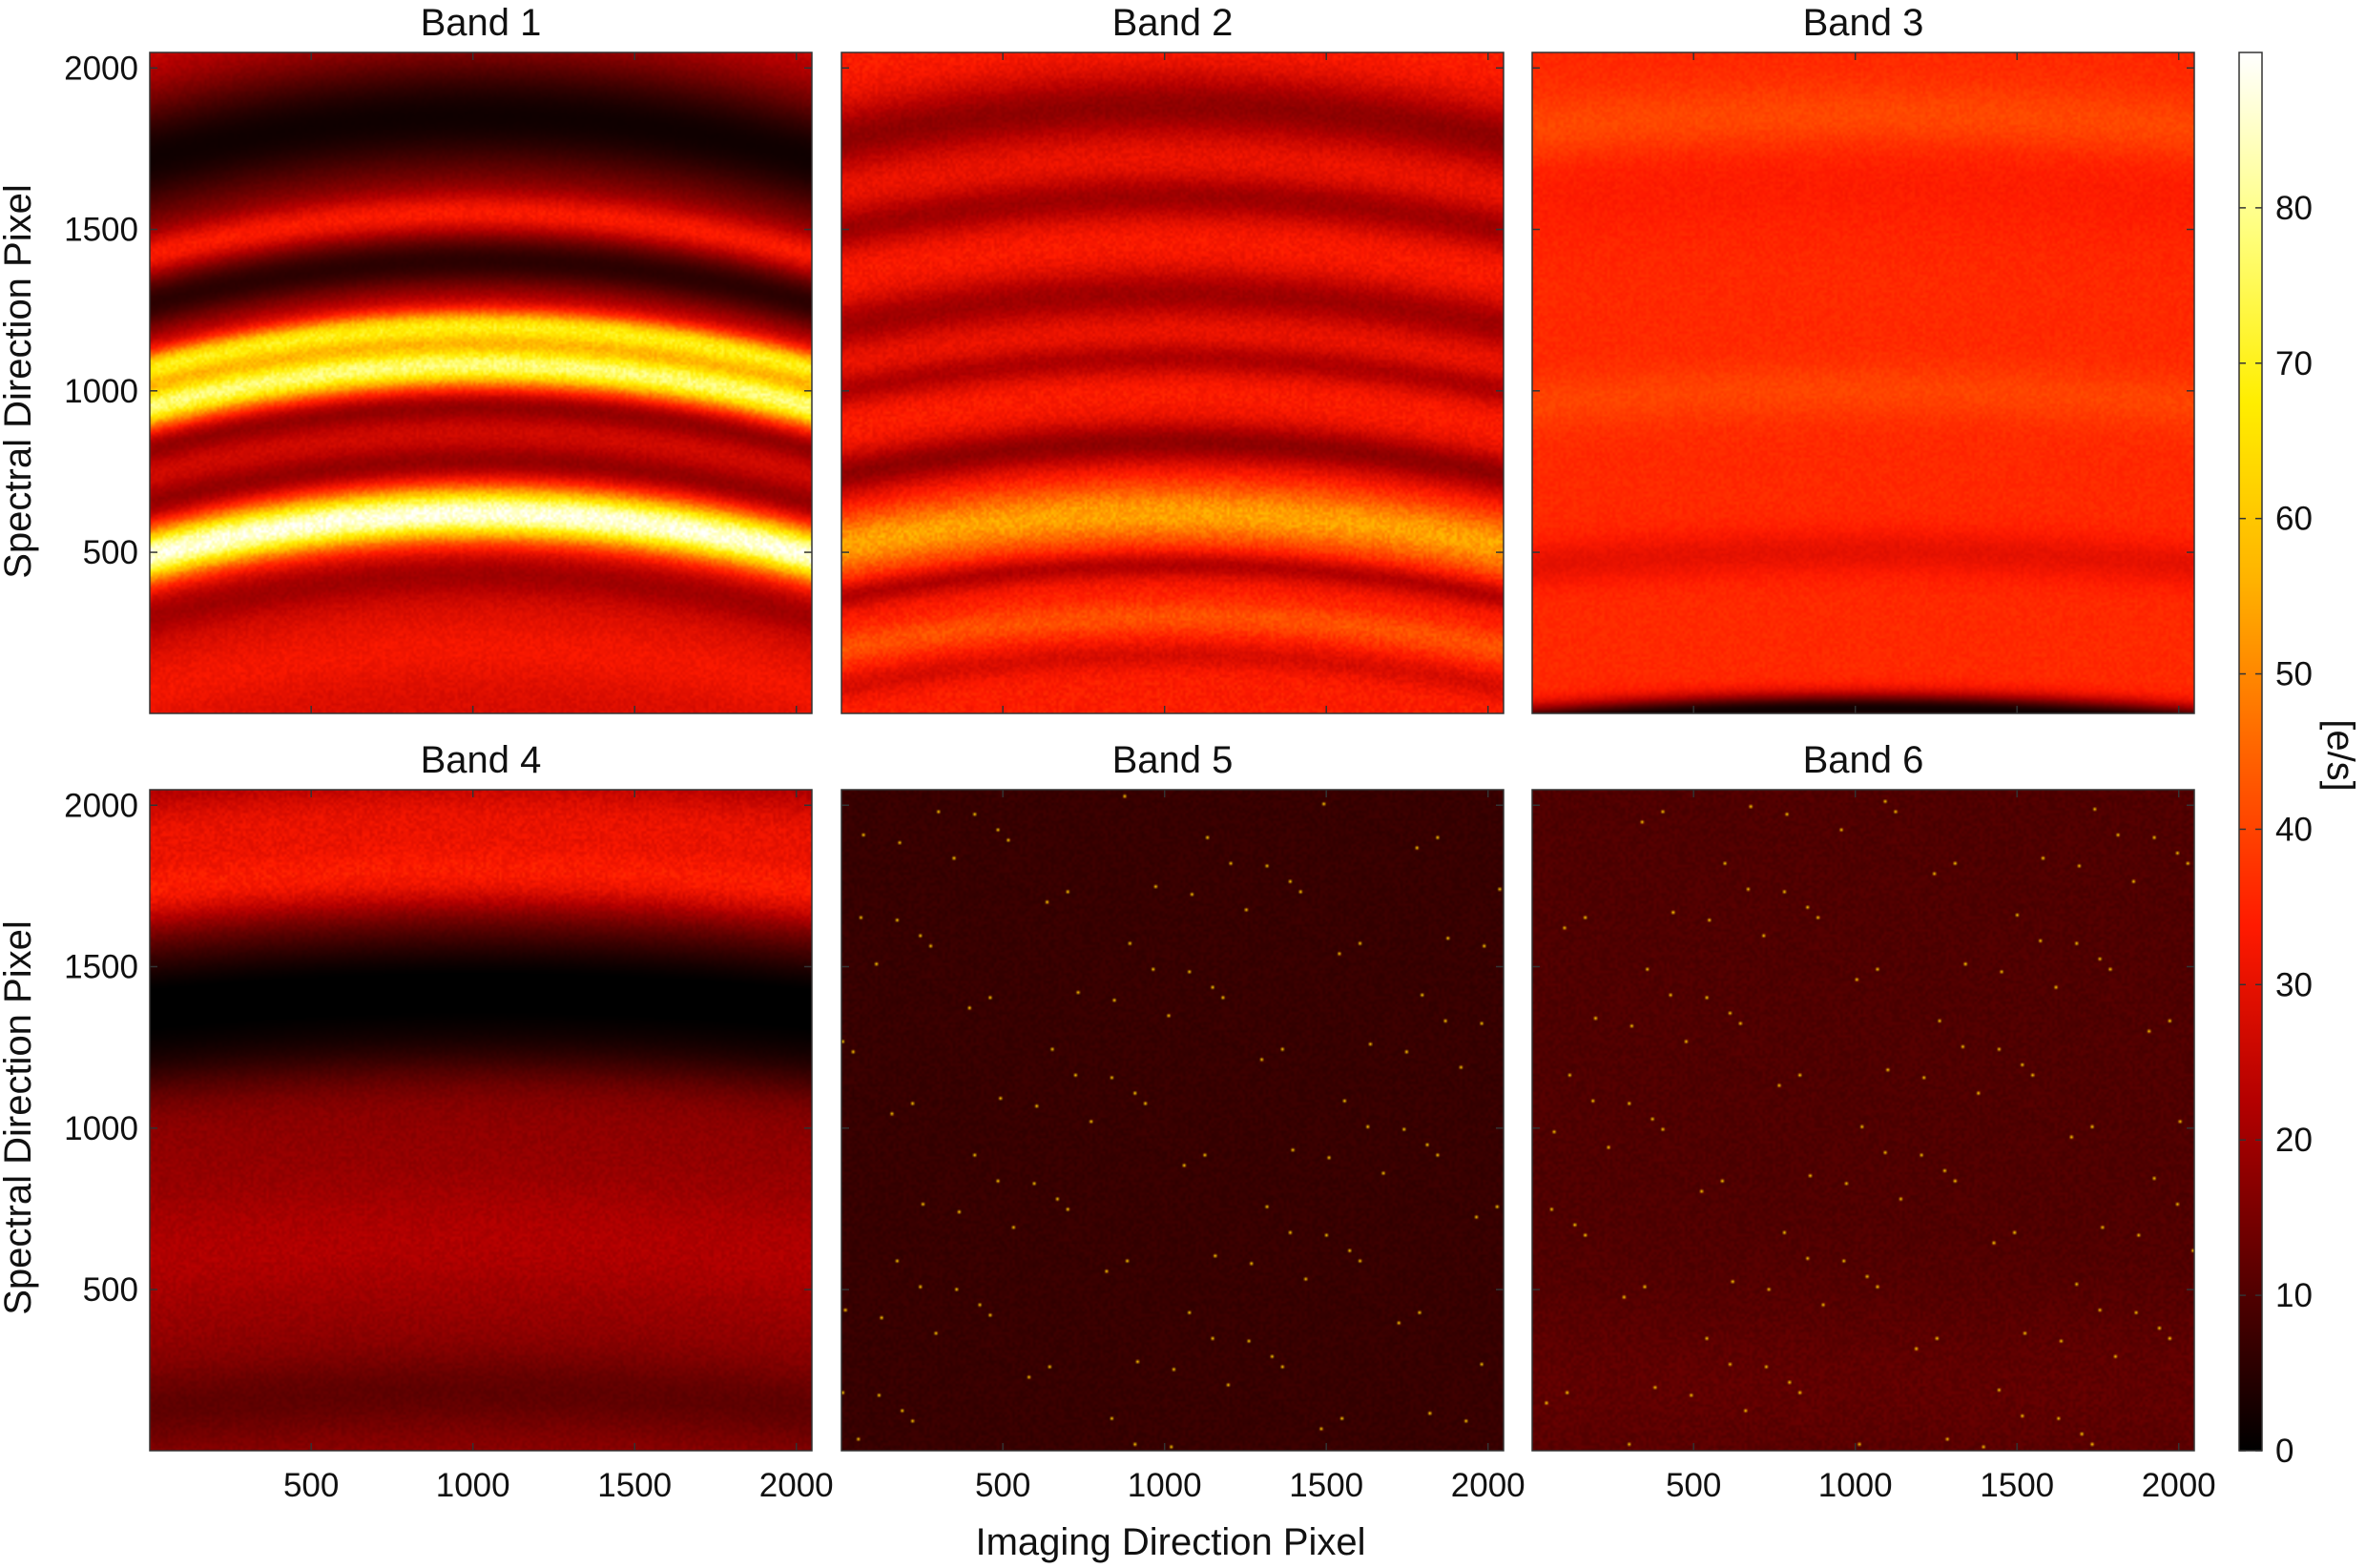 This screenshot has height=1568, width=2366. What do you see at coordinates (2294, 1295) in the screenshot?
I see `colorbar-tick-label: 10` at bounding box center [2294, 1295].